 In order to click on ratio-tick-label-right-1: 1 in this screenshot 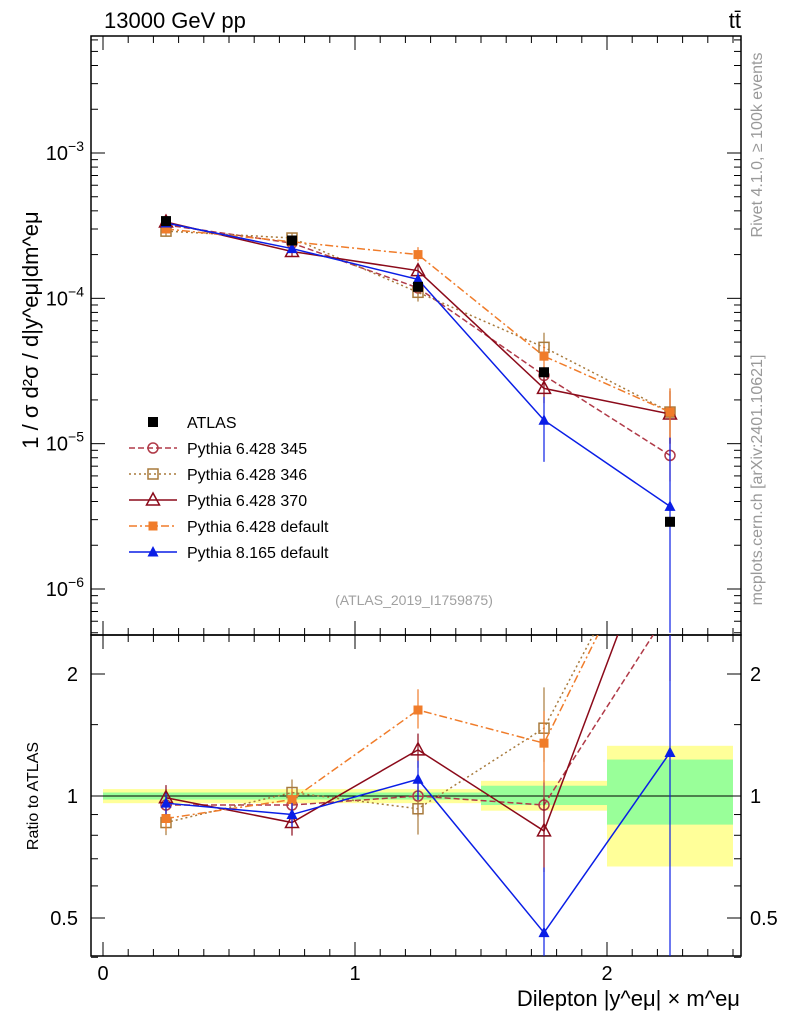, I will do `click(755, 797)`.